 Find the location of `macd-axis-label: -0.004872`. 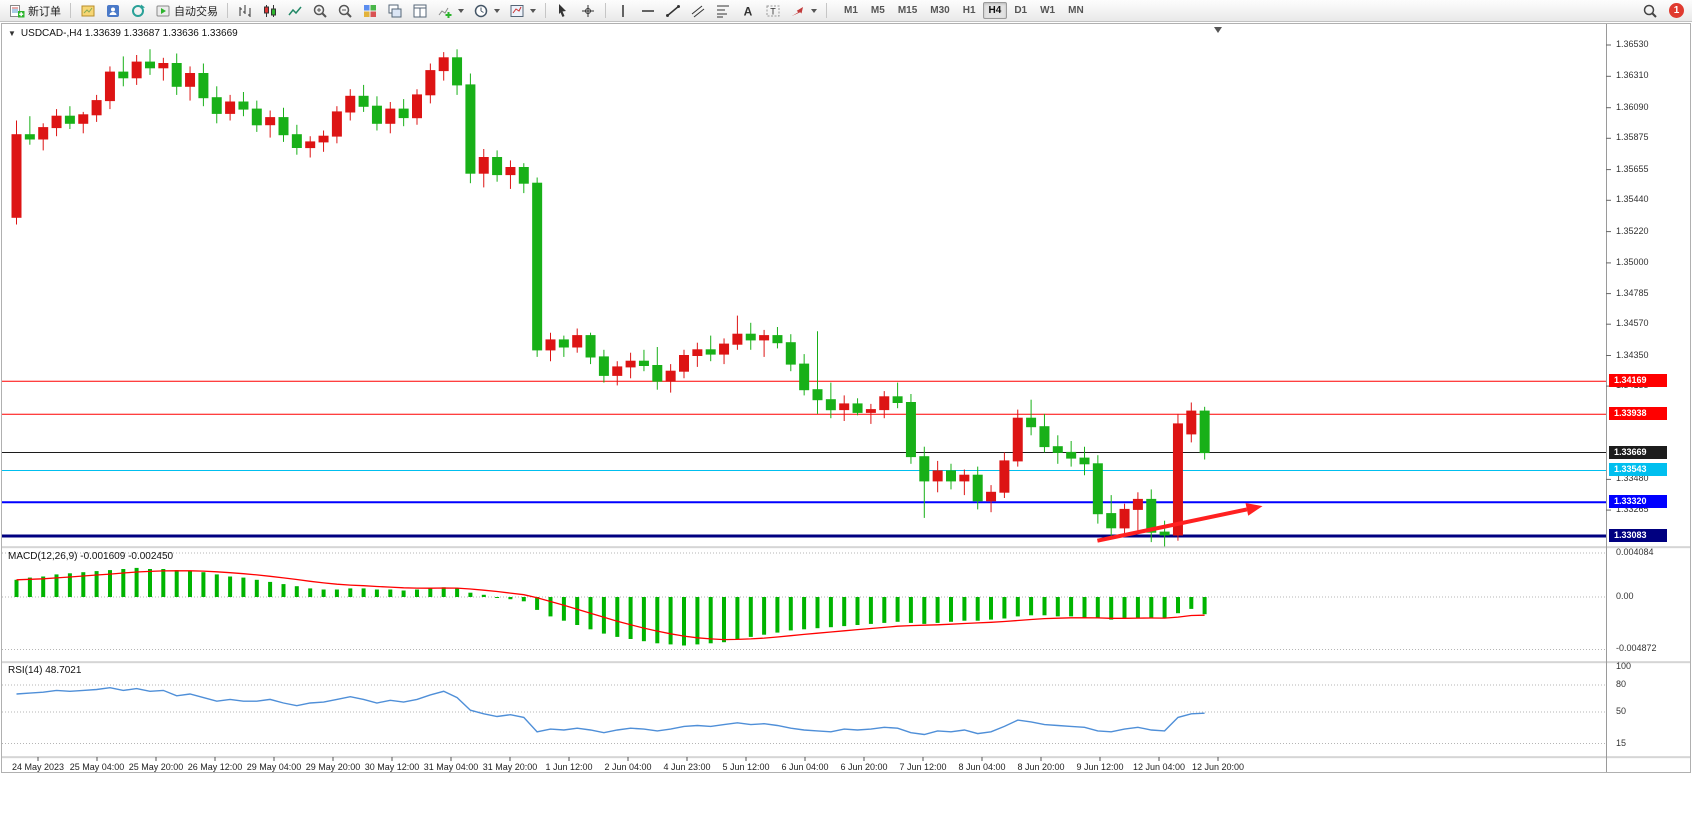

macd-axis-label: -0.004872 is located at coordinates (1636, 648).